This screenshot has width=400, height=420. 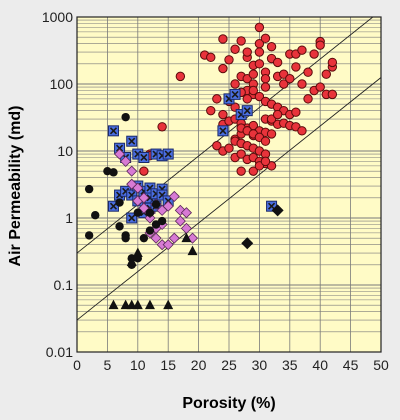 I want to click on x-tick-label: 40, so click(x=320, y=365).